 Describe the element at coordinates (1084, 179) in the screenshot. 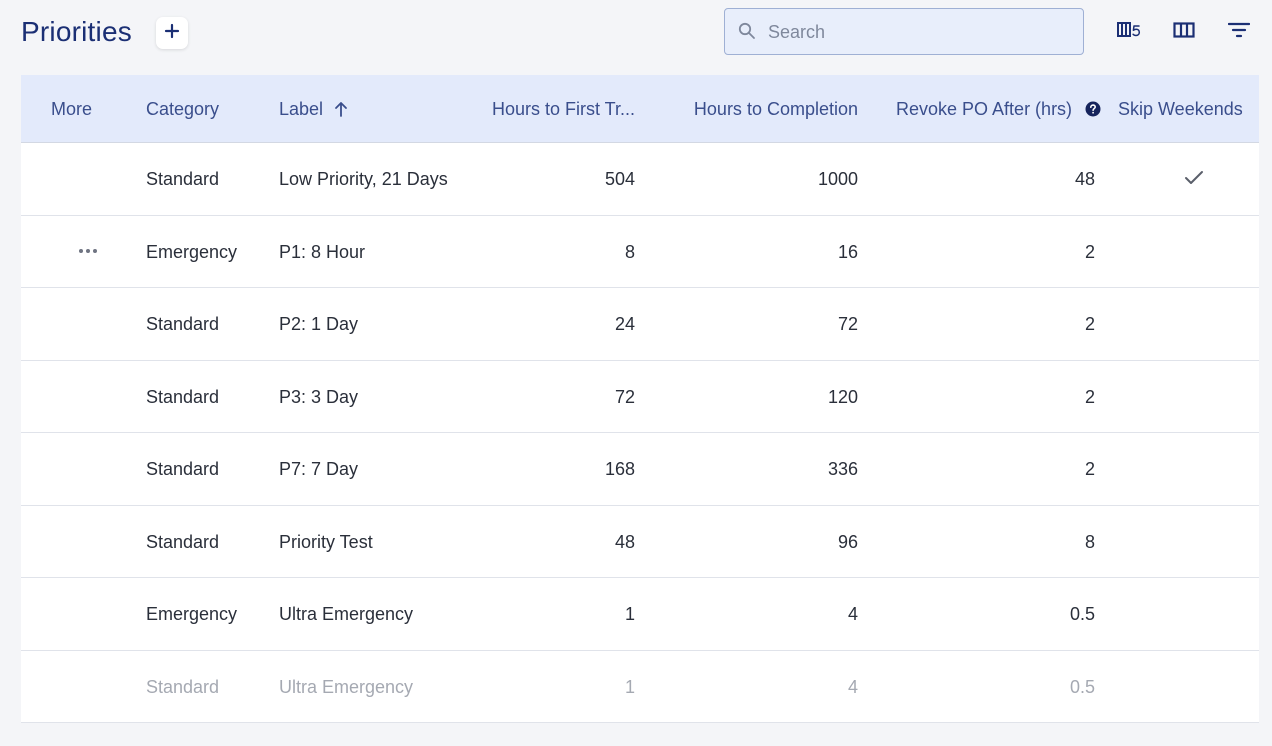

I see `cell-revoke: 48` at that location.